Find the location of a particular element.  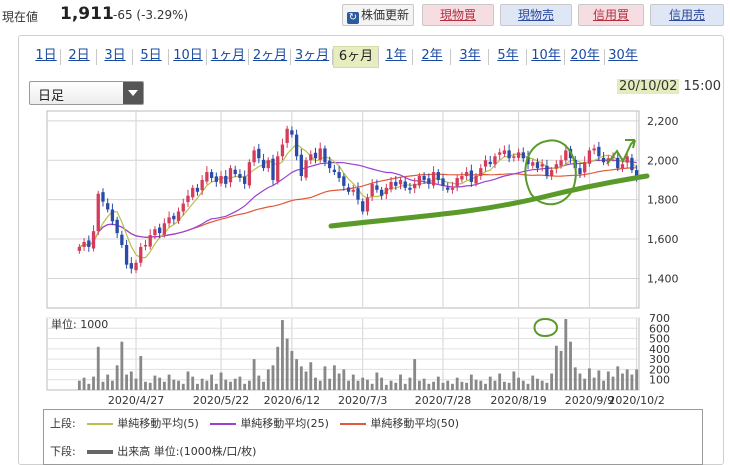

price-change: -65 (-3.29%) is located at coordinates (151, 15).